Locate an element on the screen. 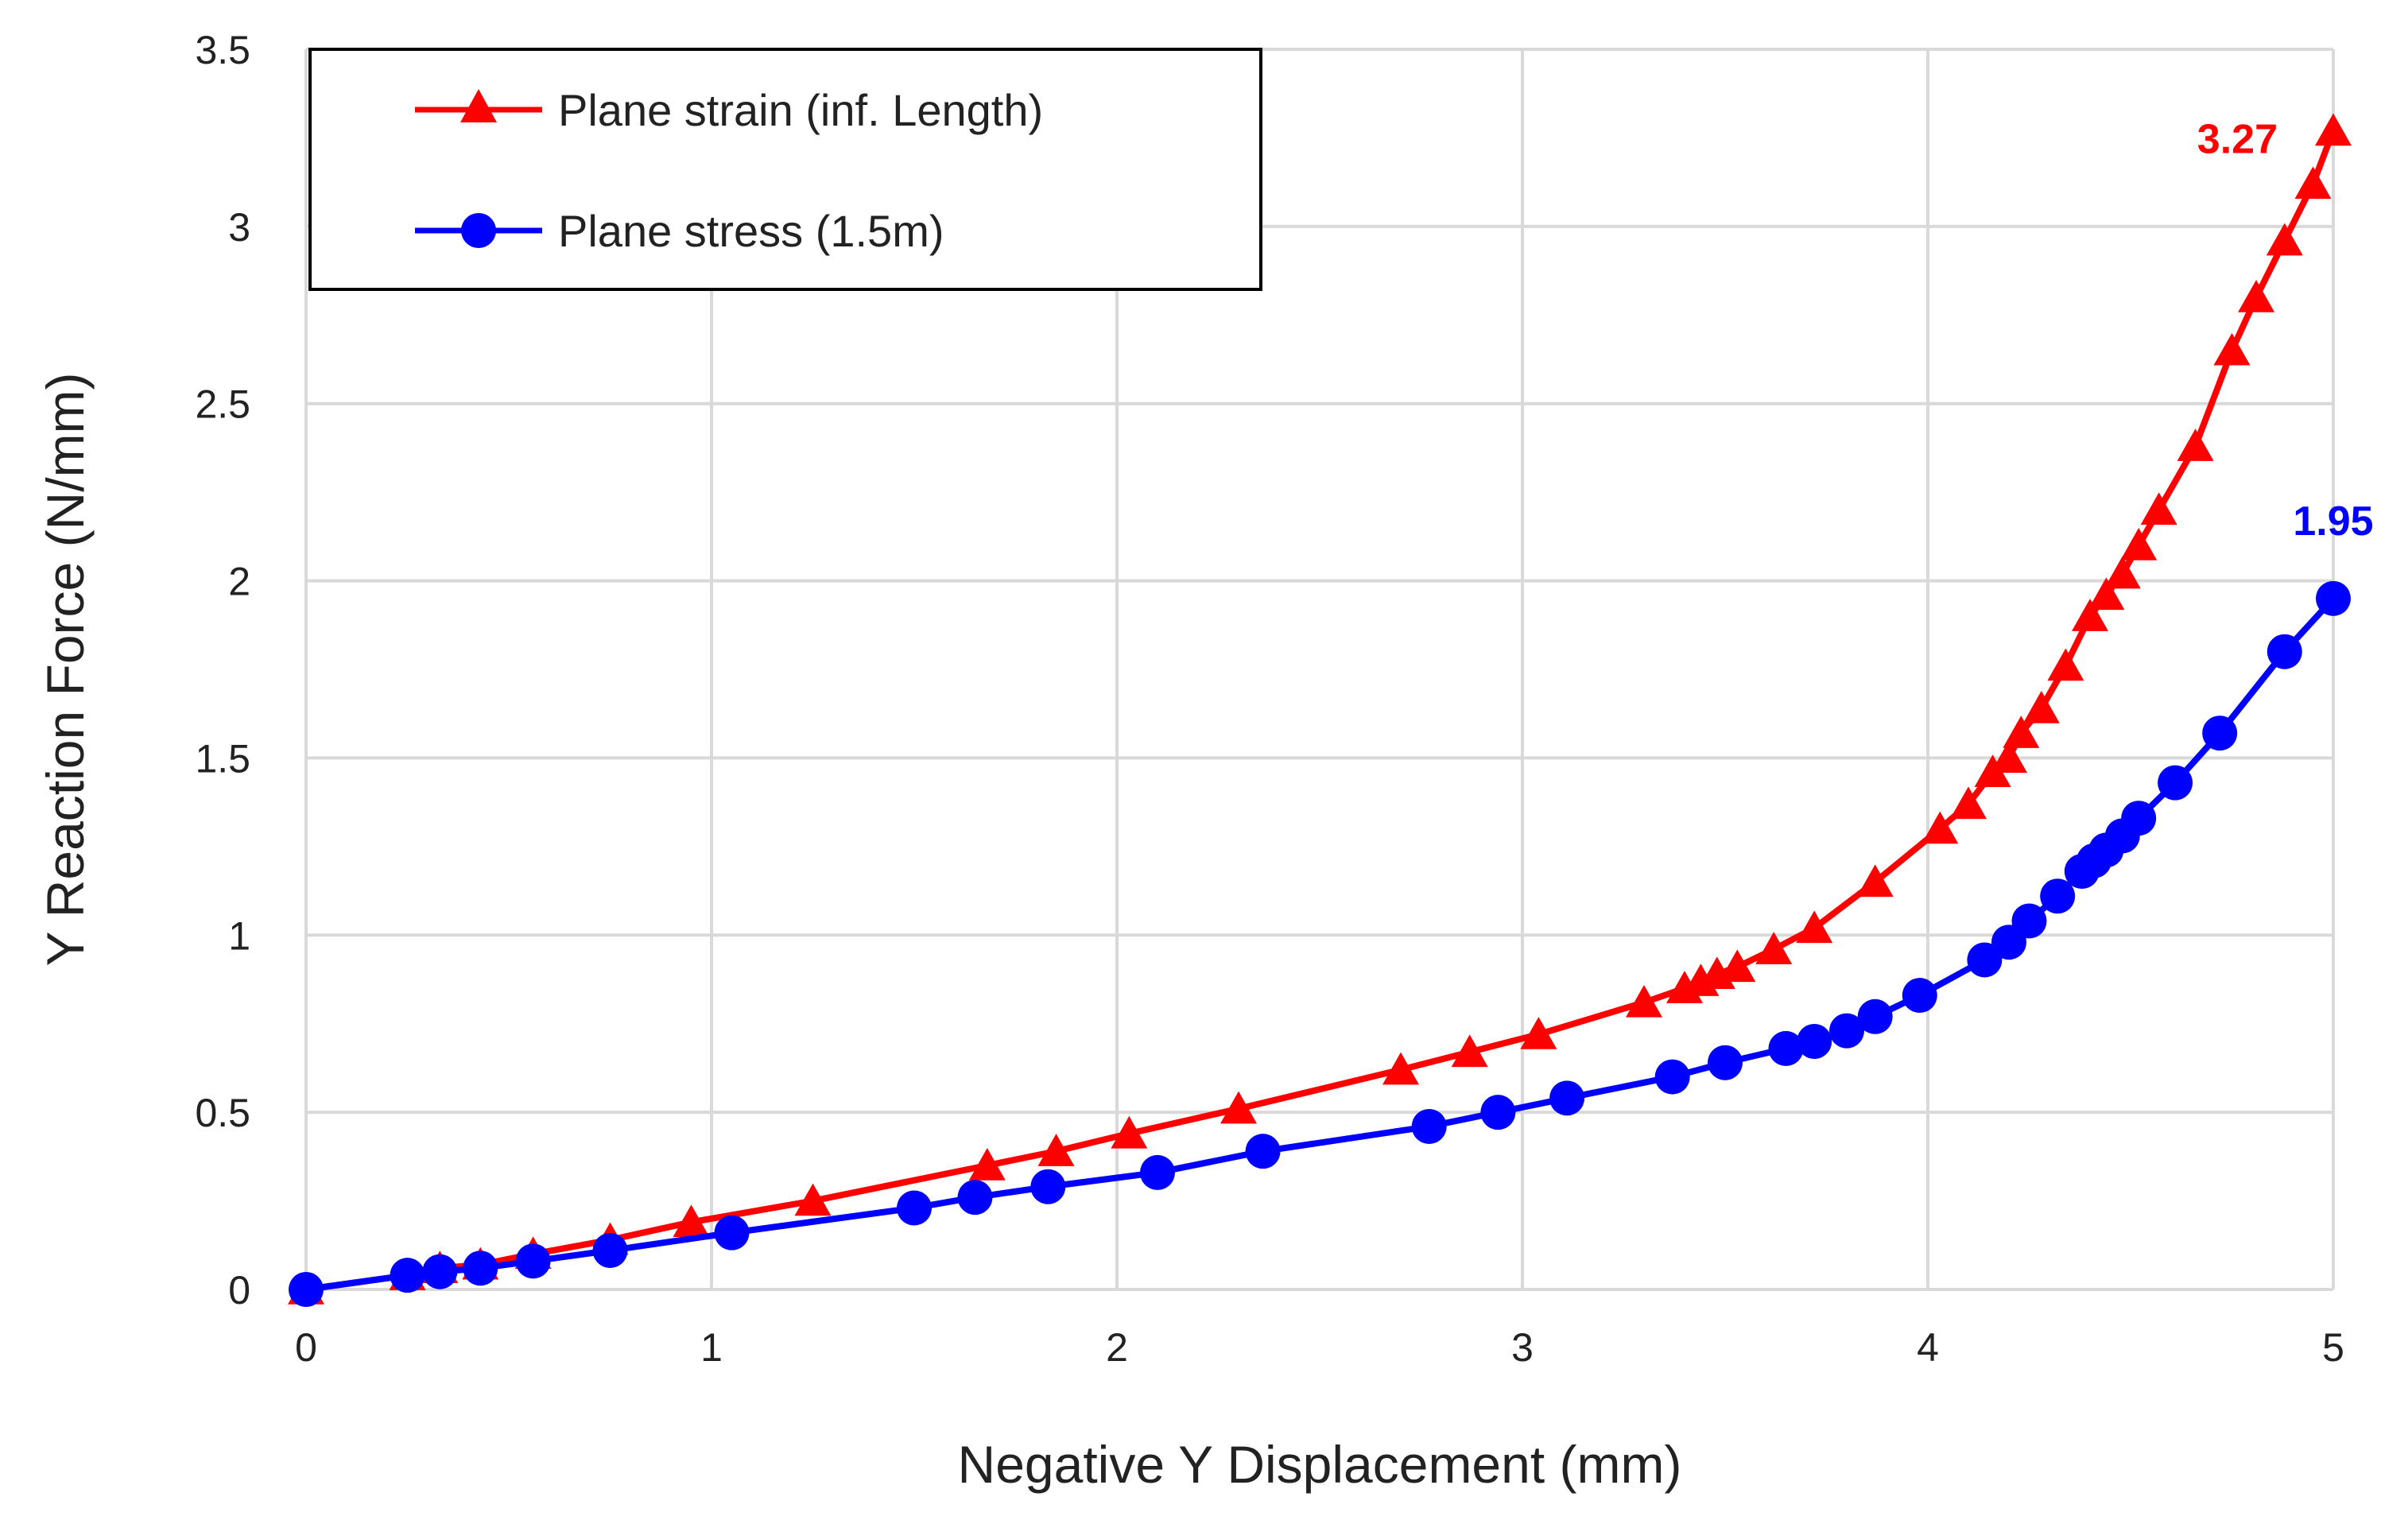 This screenshot has width=2408, height=1520. x-tick-label: 3 is located at coordinates (1522, 1347).